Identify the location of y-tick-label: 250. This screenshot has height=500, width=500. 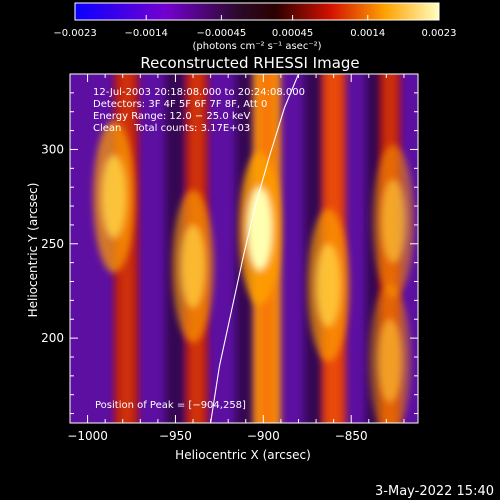
(52, 244).